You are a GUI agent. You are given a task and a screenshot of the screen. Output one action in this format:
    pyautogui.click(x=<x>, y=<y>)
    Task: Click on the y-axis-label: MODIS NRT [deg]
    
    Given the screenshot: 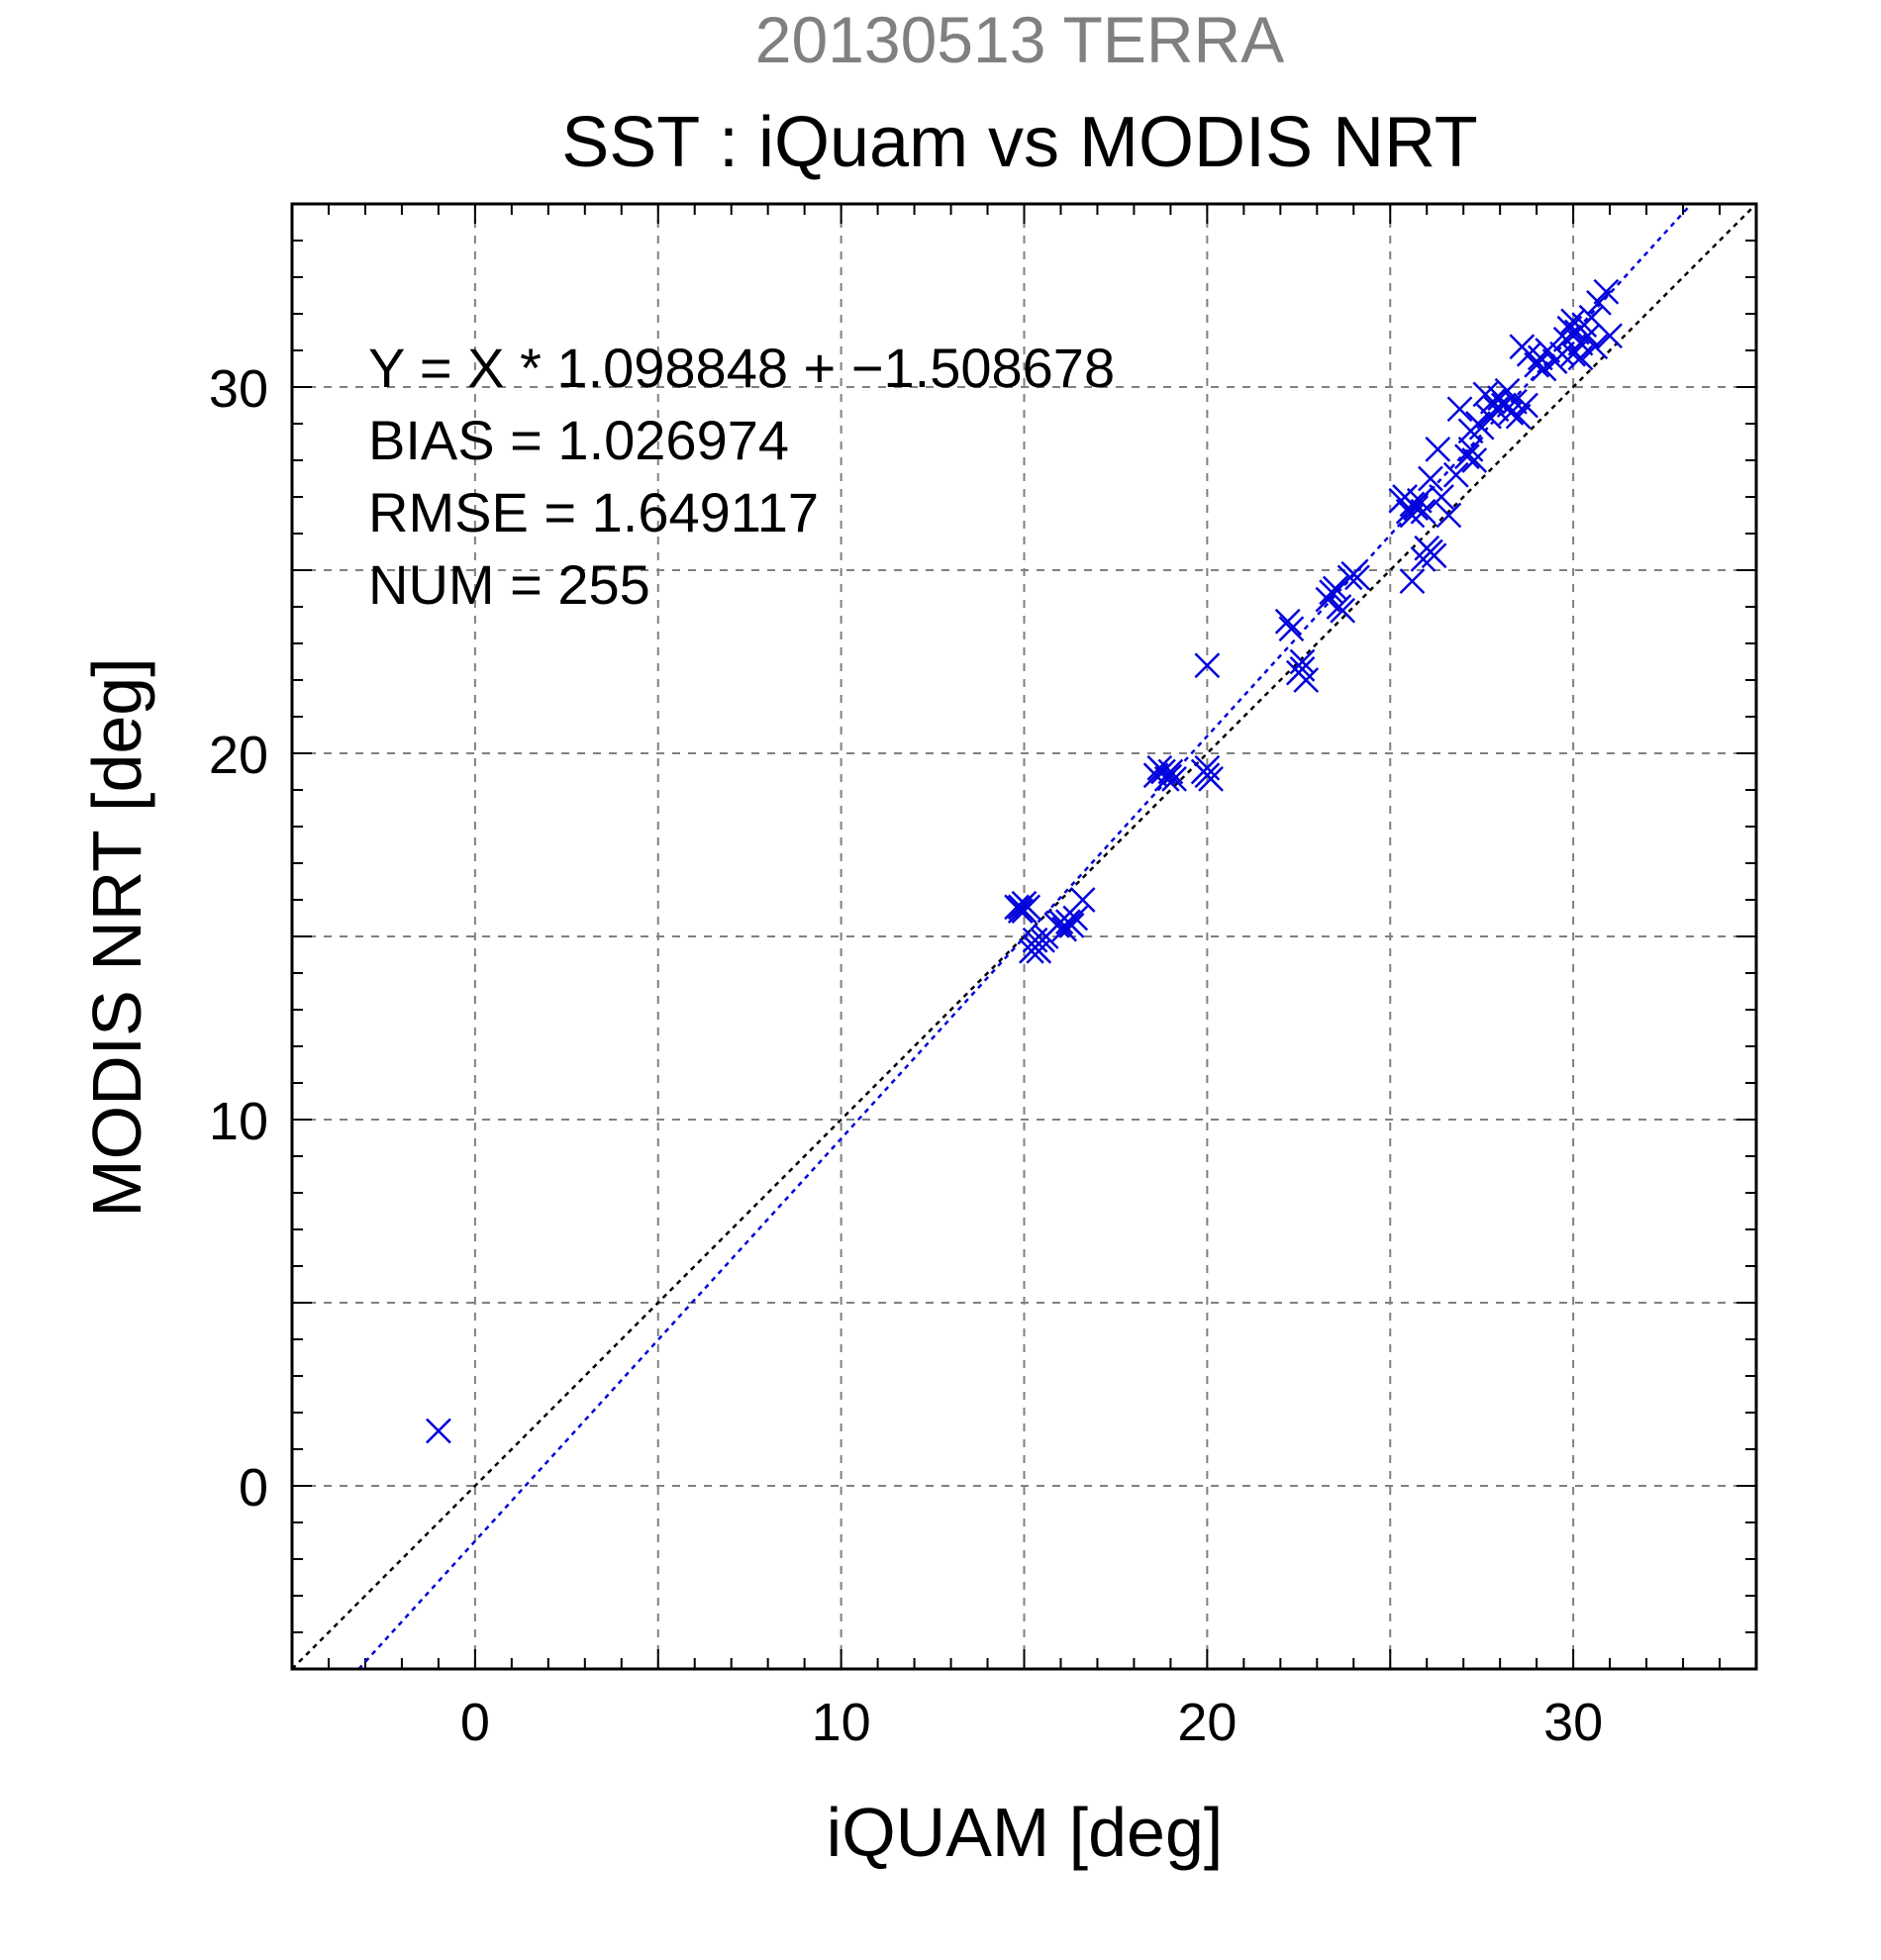 What is the action you would take?
    pyautogui.click(x=116, y=937)
    